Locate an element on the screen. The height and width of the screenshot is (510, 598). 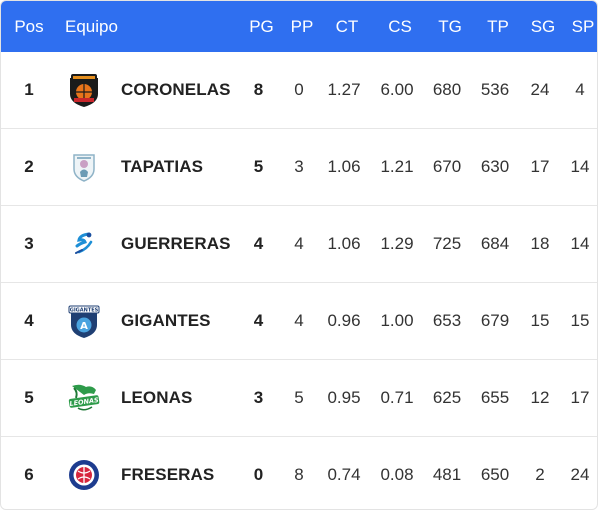
row-pos: 2 is located at coordinates (29, 166).